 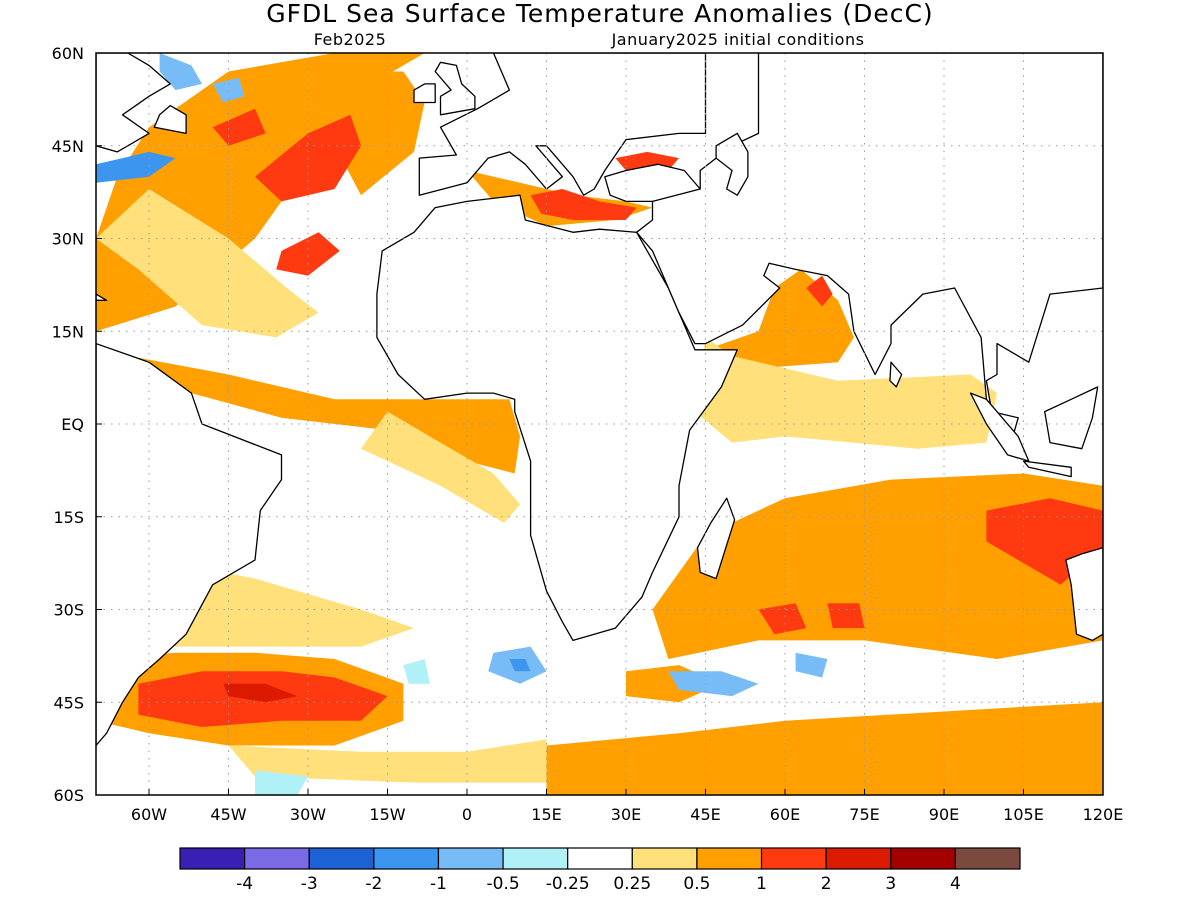 I want to click on colorbar-label: -0.25, so click(x=568, y=884).